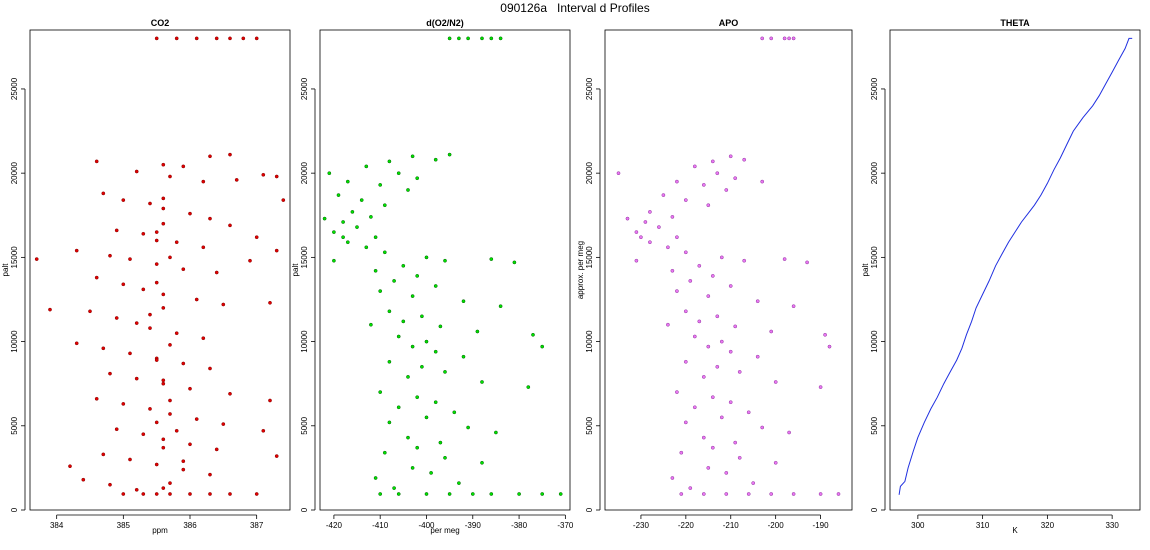 The height and width of the screenshot is (550, 1150). I want to click on y-axis-label: palt, so click(5, 270).